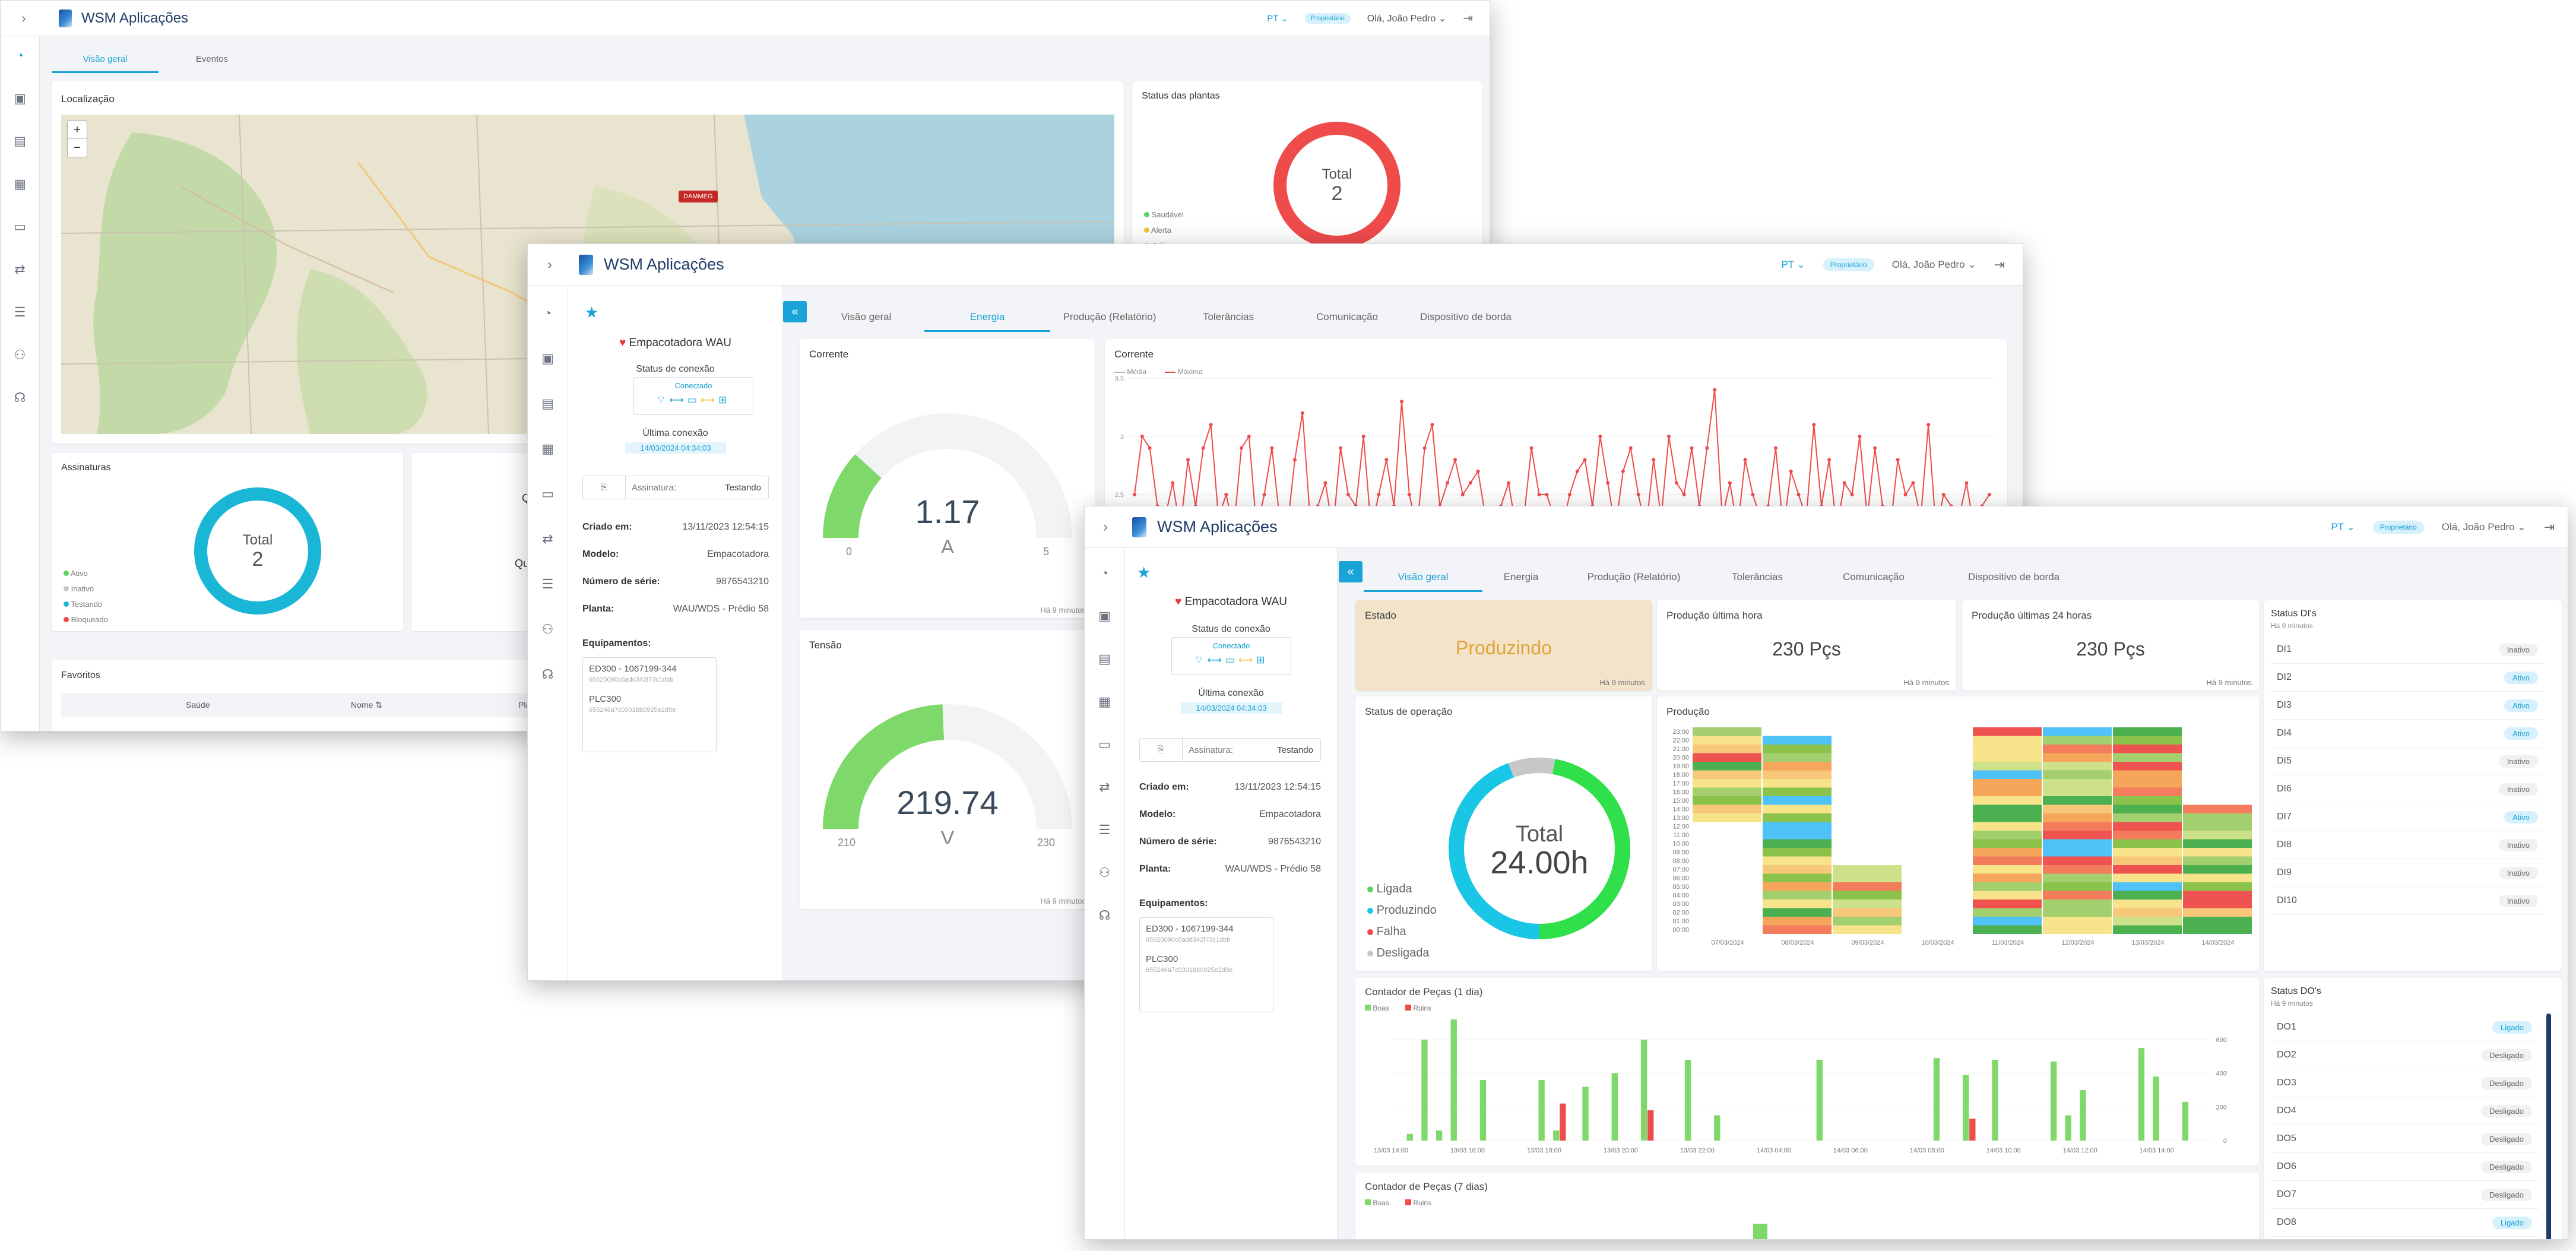 This screenshot has width=2576, height=1251. Describe the element at coordinates (77, 130) in the screenshot. I see `zoom-in-button: +` at that location.